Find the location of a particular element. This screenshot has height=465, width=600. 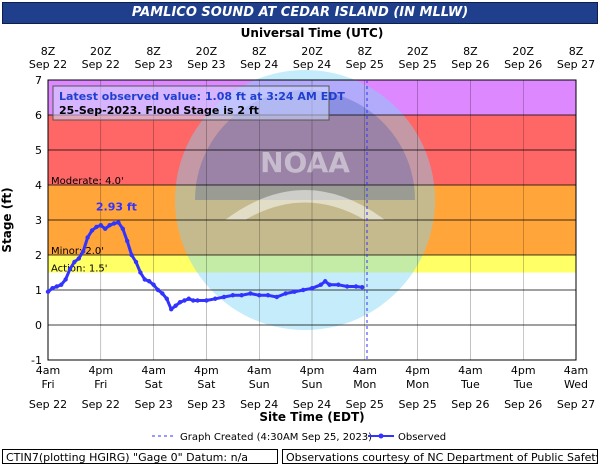

stage-label: Moderate: 4.0' is located at coordinates (87, 181).